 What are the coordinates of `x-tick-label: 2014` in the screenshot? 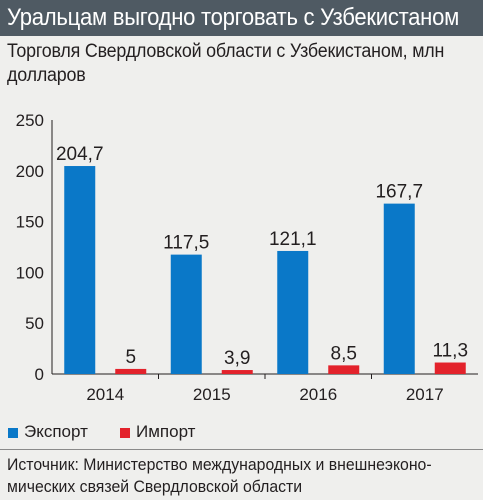 It's located at (105, 394).